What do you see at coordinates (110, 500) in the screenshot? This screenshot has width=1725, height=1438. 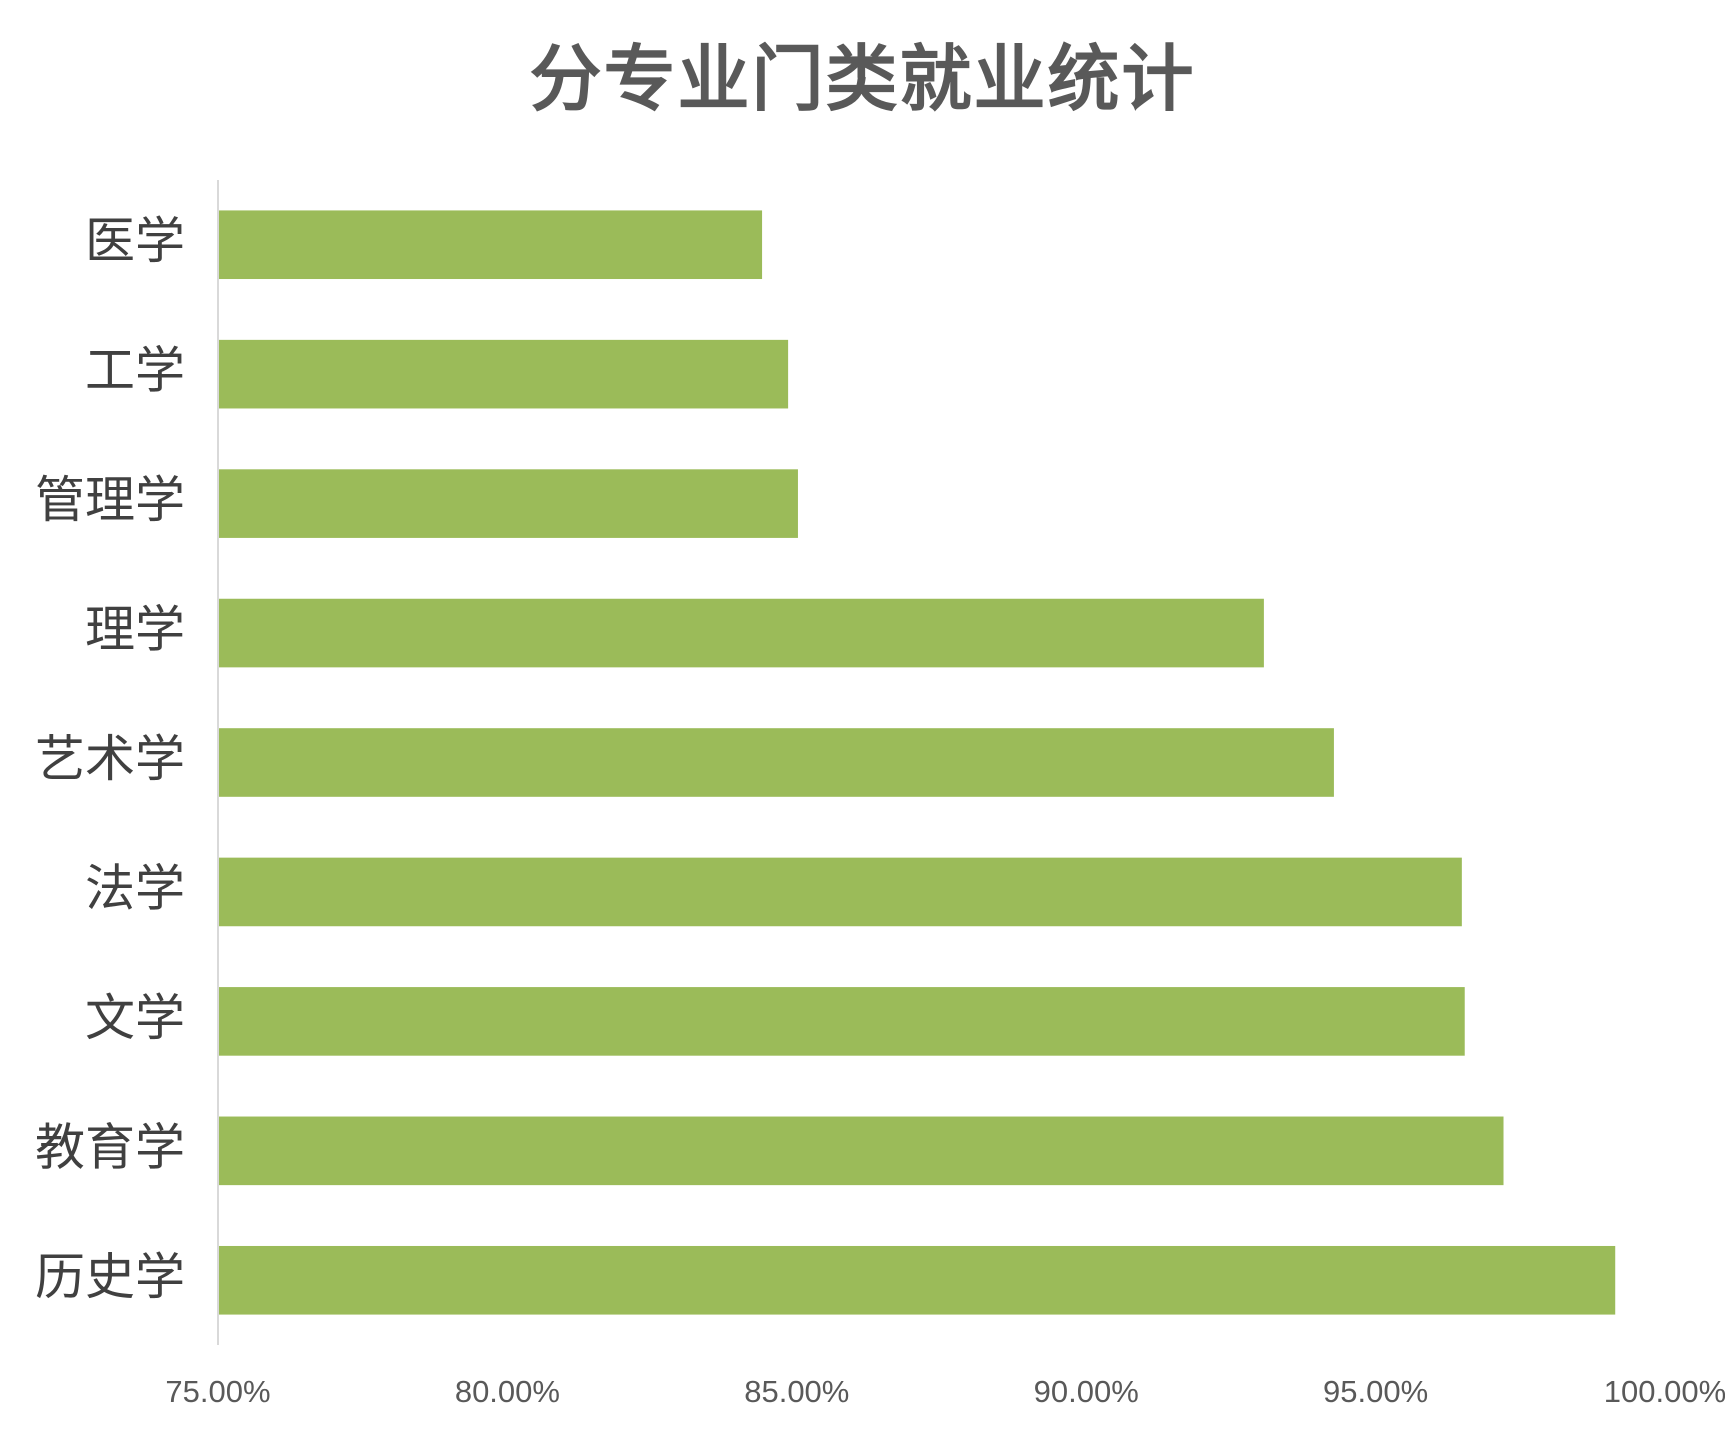 I see `category-label-2: 管理学` at bounding box center [110, 500].